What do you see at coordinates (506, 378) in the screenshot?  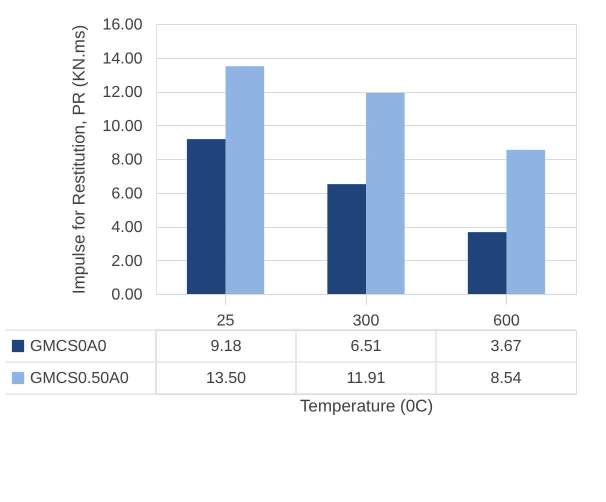 I see `data-label: 8.54` at bounding box center [506, 378].